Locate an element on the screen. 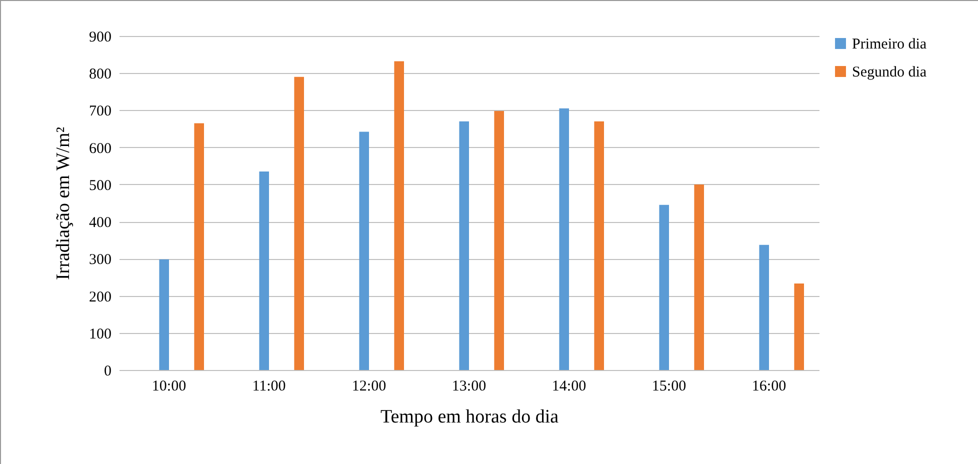 Image resolution: width=978 pixels, height=464 pixels. x-tick-label: 13:00 is located at coordinates (469, 386).